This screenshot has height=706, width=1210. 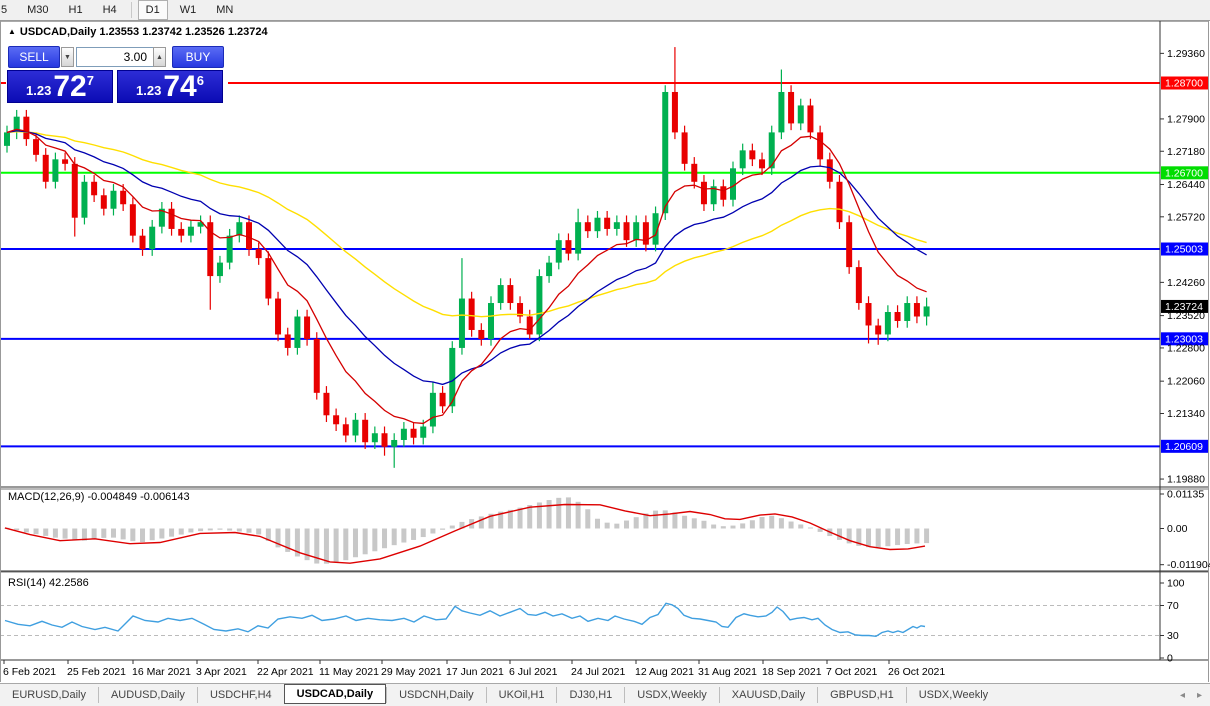 What do you see at coordinates (188, 10) in the screenshot?
I see `timeframe-button-w1: W1` at bounding box center [188, 10].